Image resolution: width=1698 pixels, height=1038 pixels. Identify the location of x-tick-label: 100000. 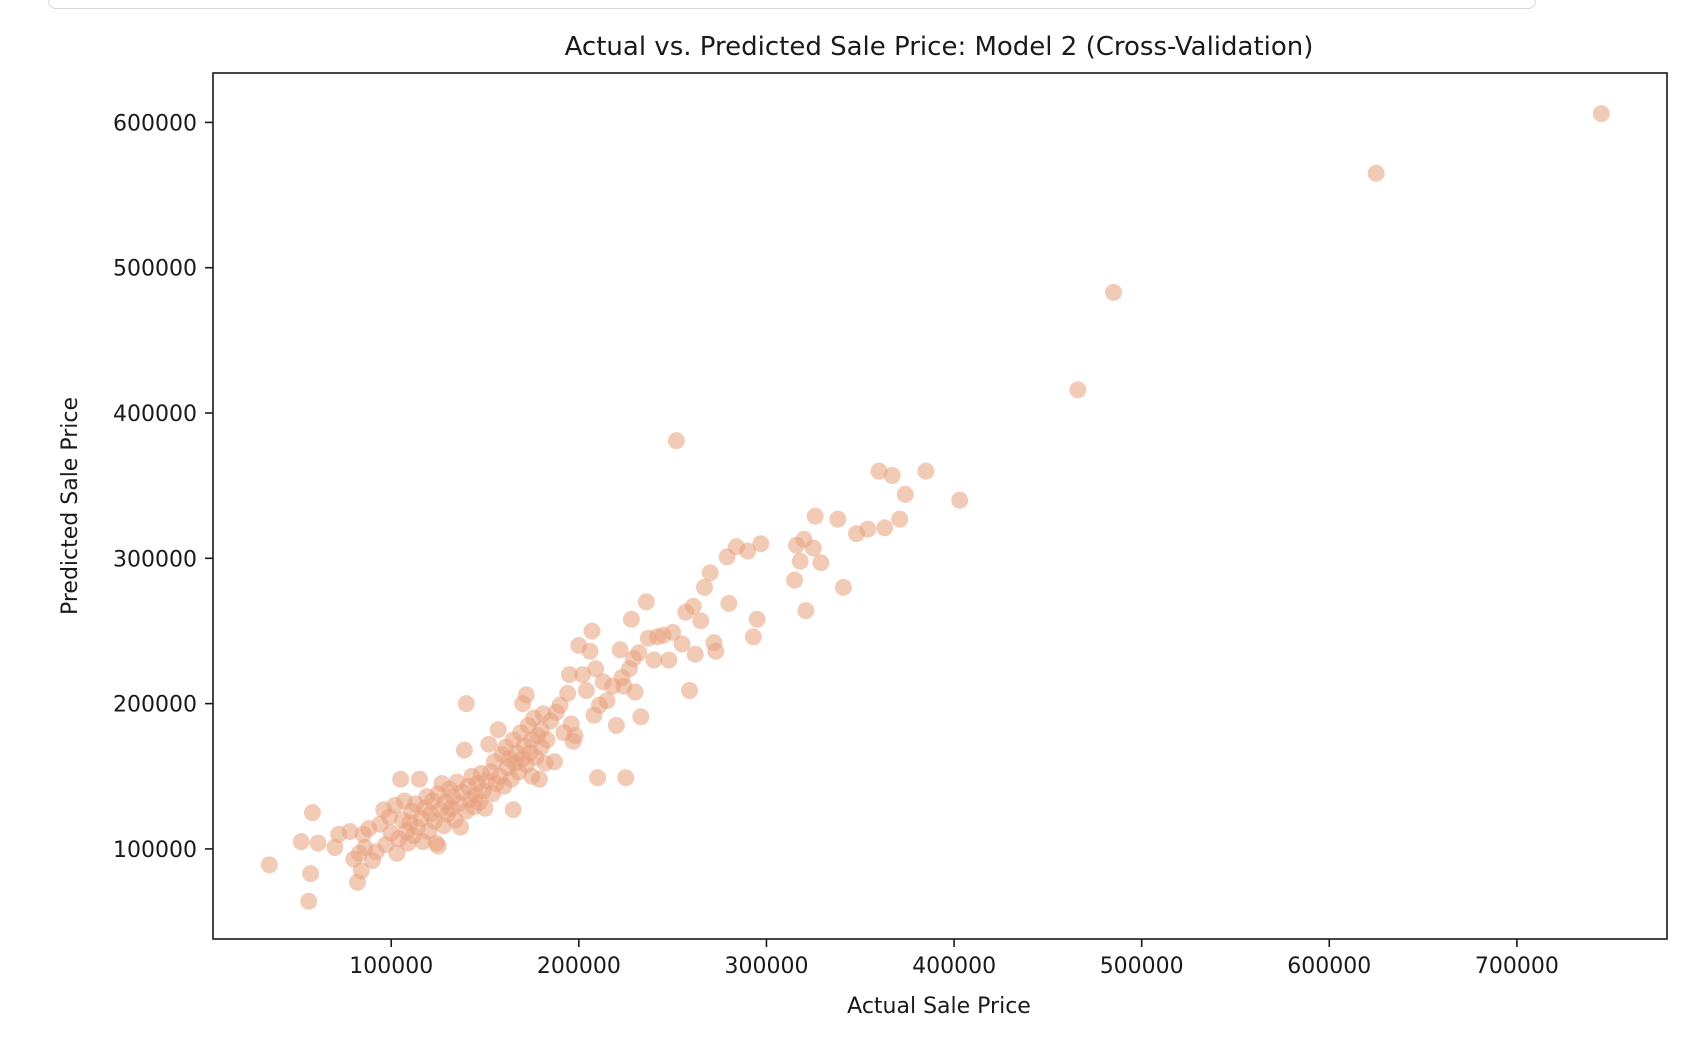
(391, 966).